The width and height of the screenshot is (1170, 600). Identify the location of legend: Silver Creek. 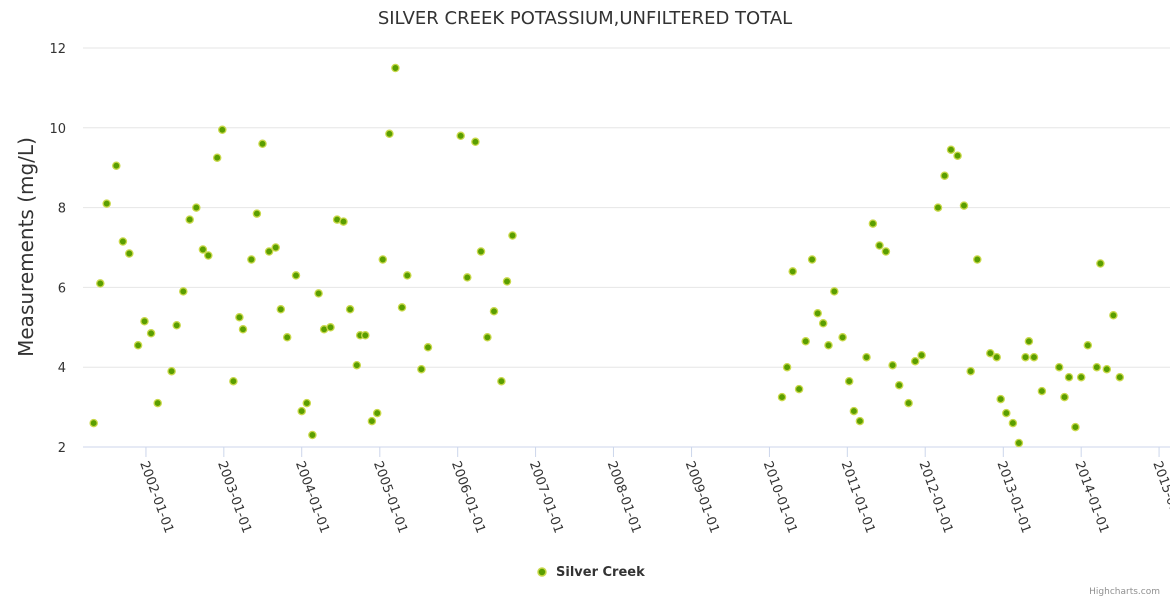
(591, 572).